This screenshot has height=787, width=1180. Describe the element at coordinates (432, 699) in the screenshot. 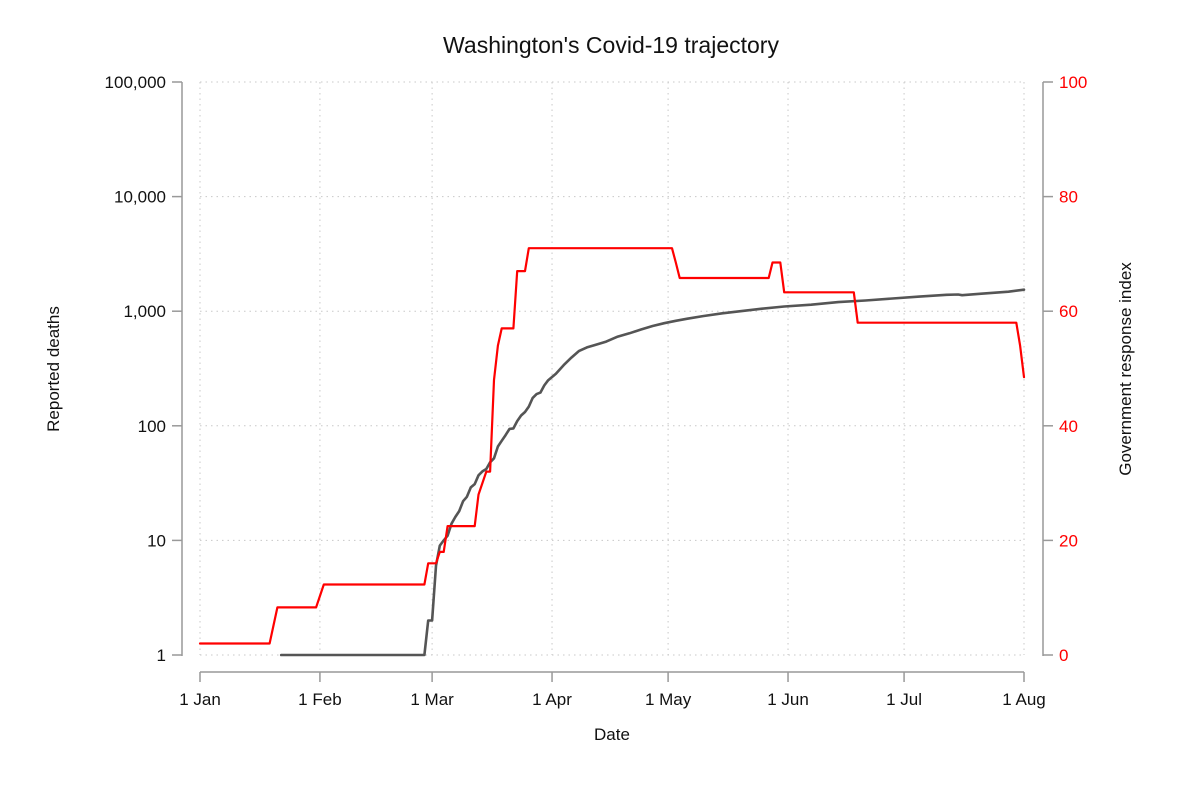

I see `x-tick-label: 1 Mar` at that location.